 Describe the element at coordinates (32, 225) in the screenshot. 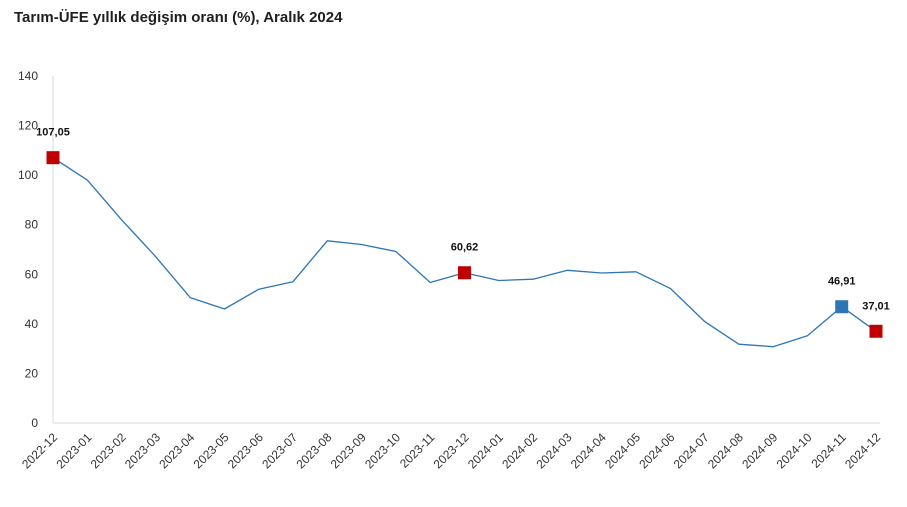

I see `y-tick-label: 80` at that location.